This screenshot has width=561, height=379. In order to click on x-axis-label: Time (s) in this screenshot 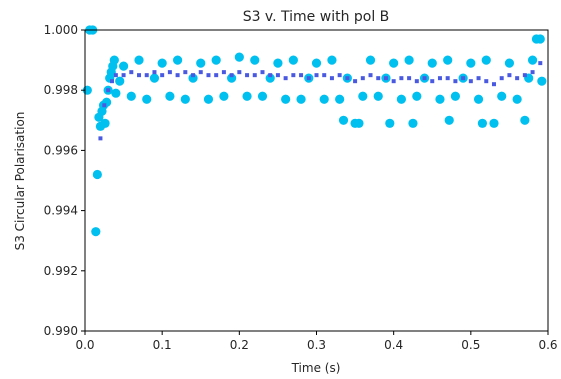, I will do `click(316, 368)`.